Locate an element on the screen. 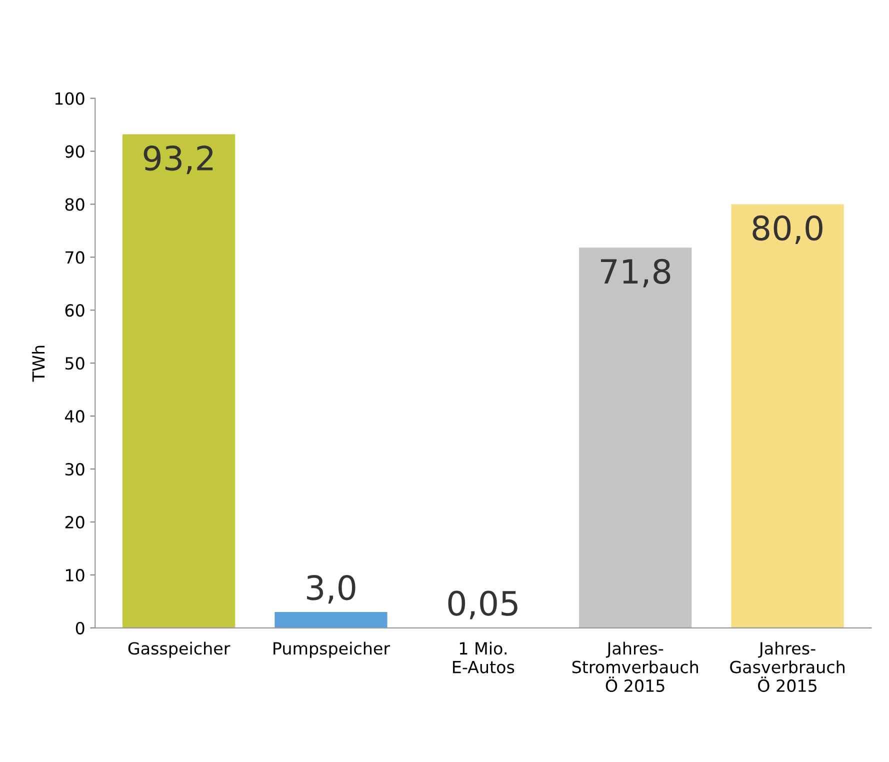  x-tick-label: 1 Mio. E-Autos is located at coordinates (483, 658).